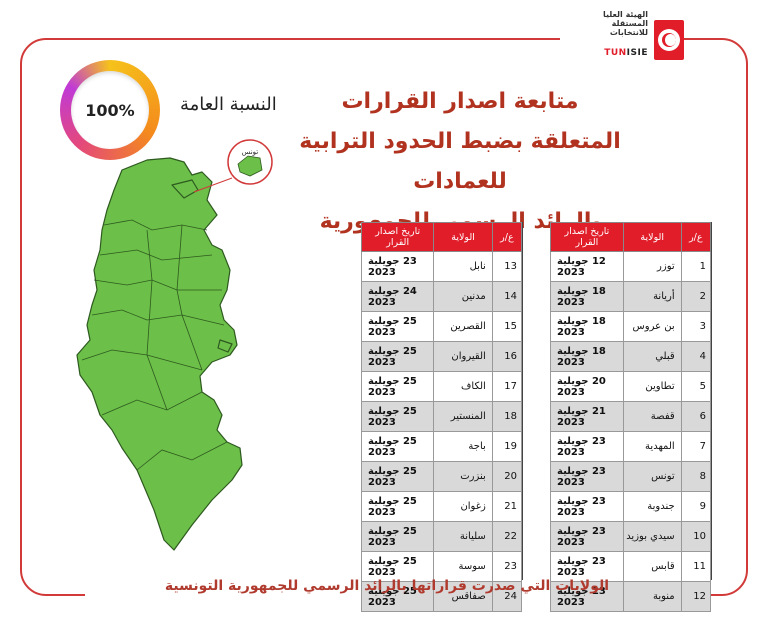  I want to click on table-row: 24 صفاقس 25 جويلية 2023, so click(441, 596).